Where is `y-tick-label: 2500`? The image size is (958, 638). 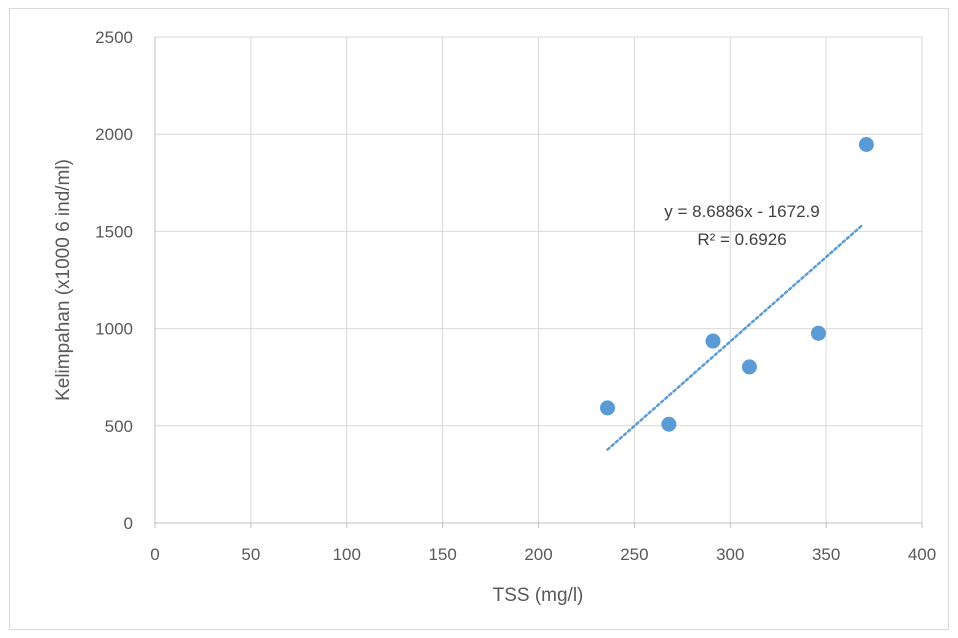 y-tick-label: 2500 is located at coordinates (114, 37).